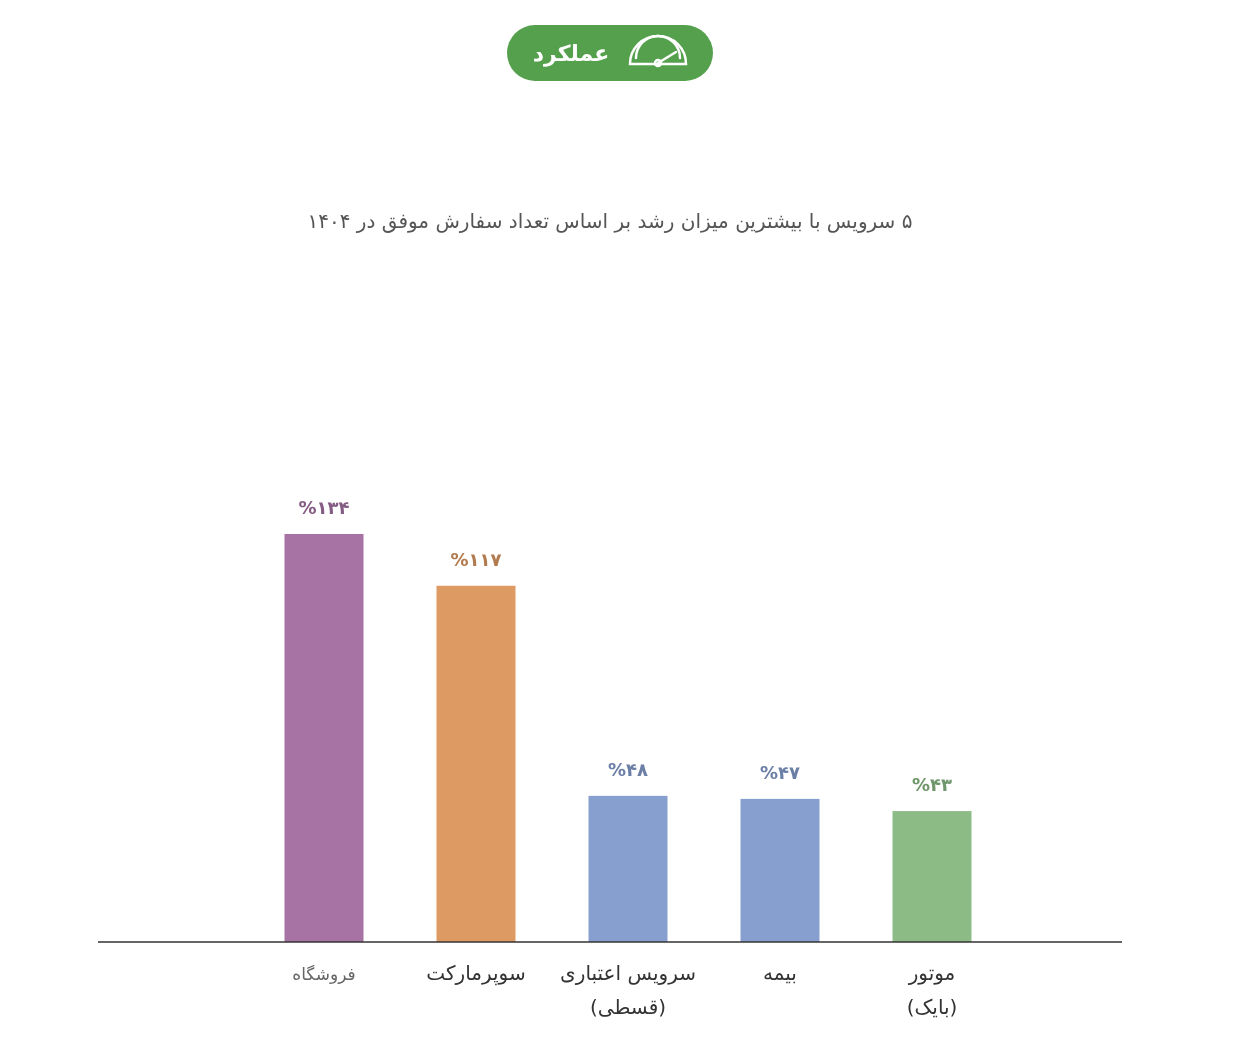  Describe the element at coordinates (780, 973) in the screenshot. I see `x-tick-label: بیمه` at that location.